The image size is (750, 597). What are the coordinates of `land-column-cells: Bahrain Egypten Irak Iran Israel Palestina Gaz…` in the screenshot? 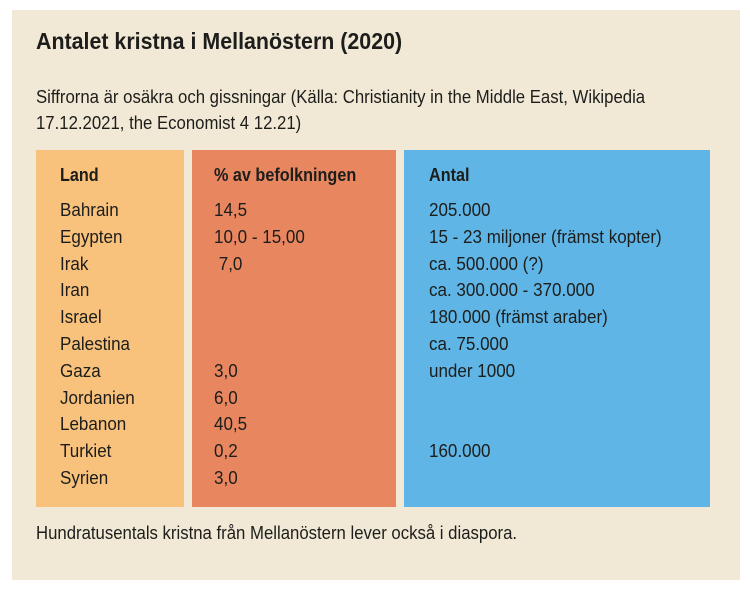 It's located at (122, 346).